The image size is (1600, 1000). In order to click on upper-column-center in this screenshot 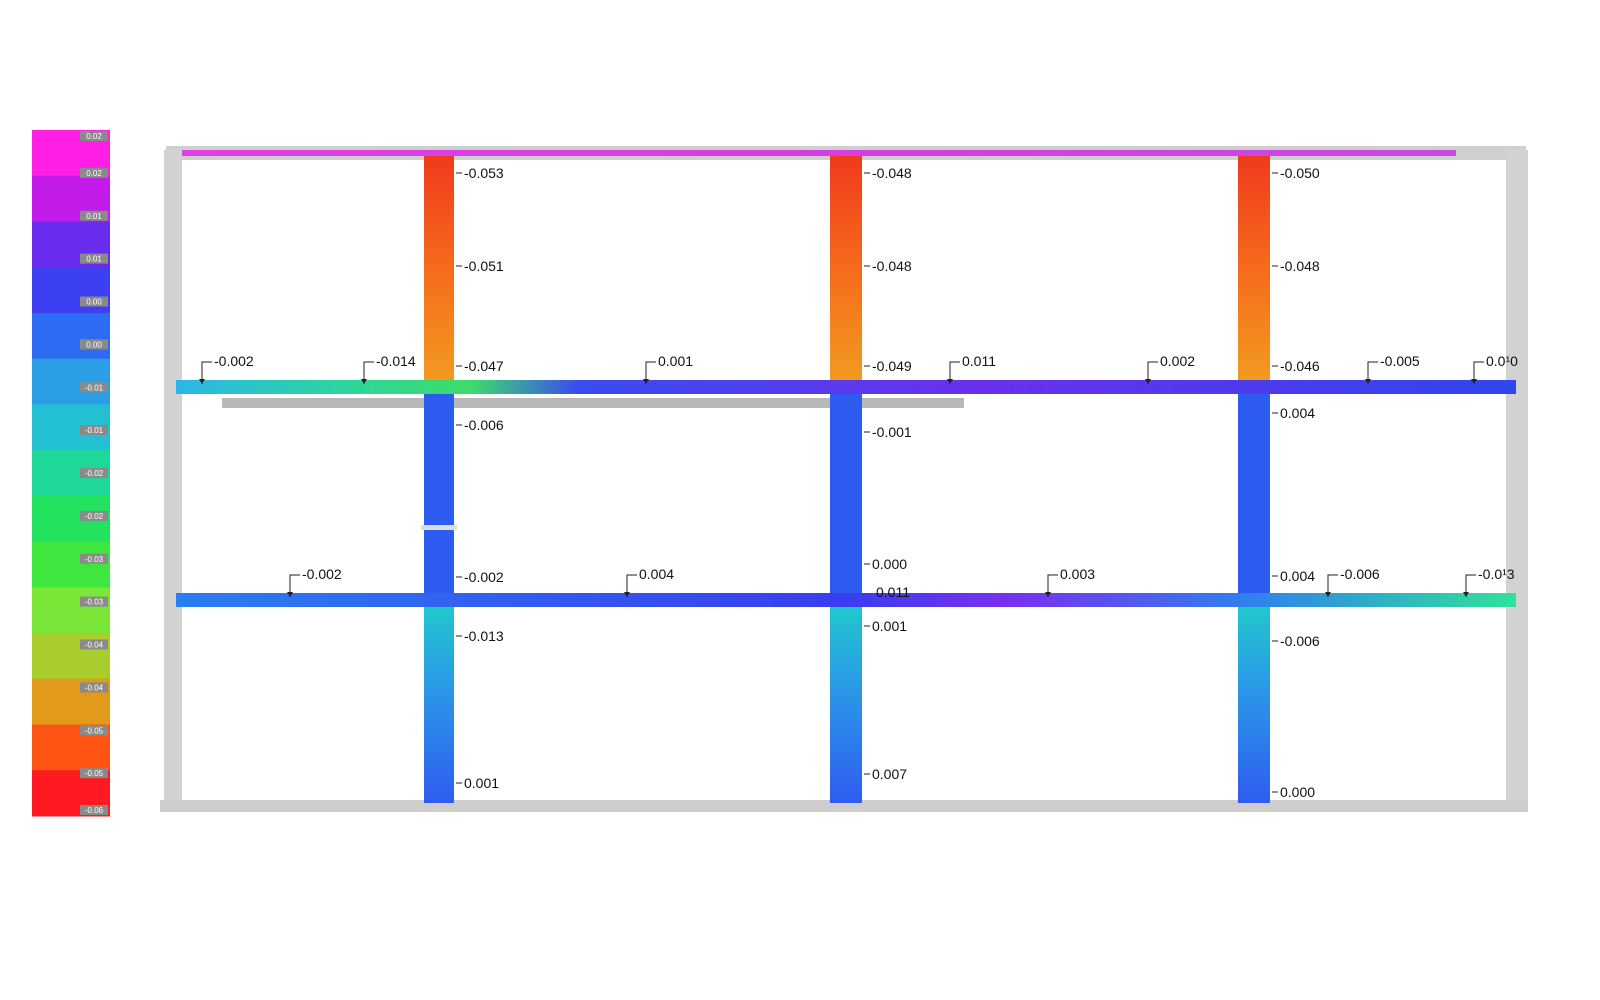, I will do `click(846, 268)`.